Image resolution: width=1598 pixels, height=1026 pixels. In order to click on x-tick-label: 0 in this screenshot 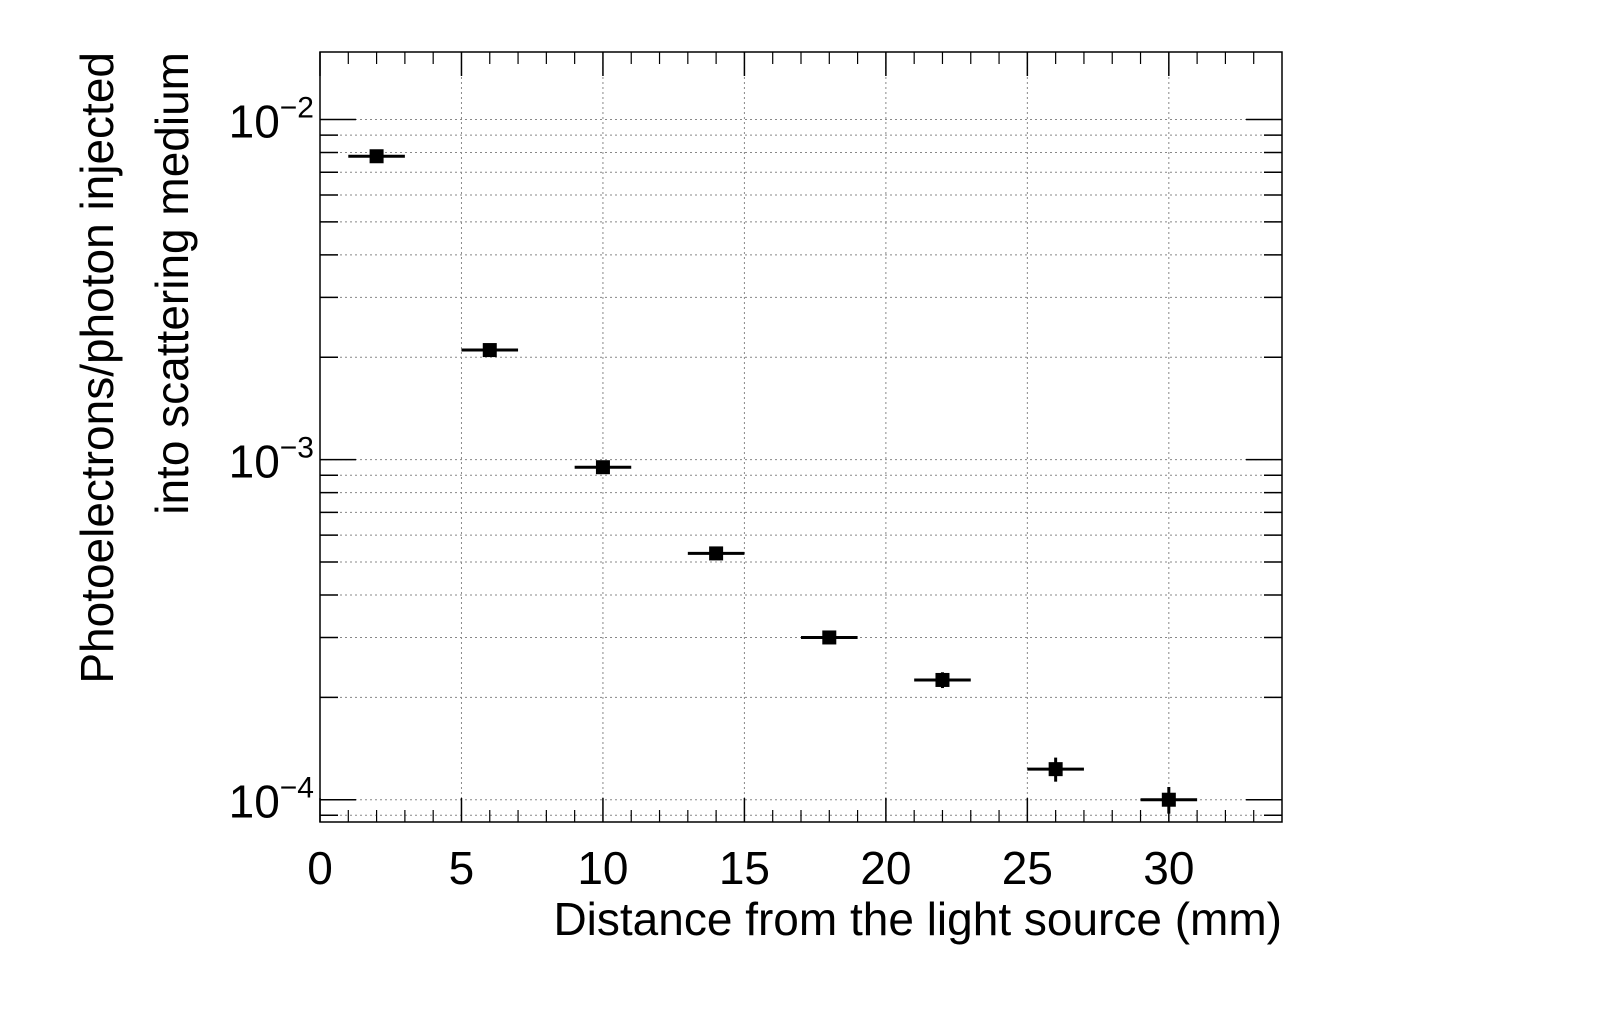, I will do `click(320, 868)`.